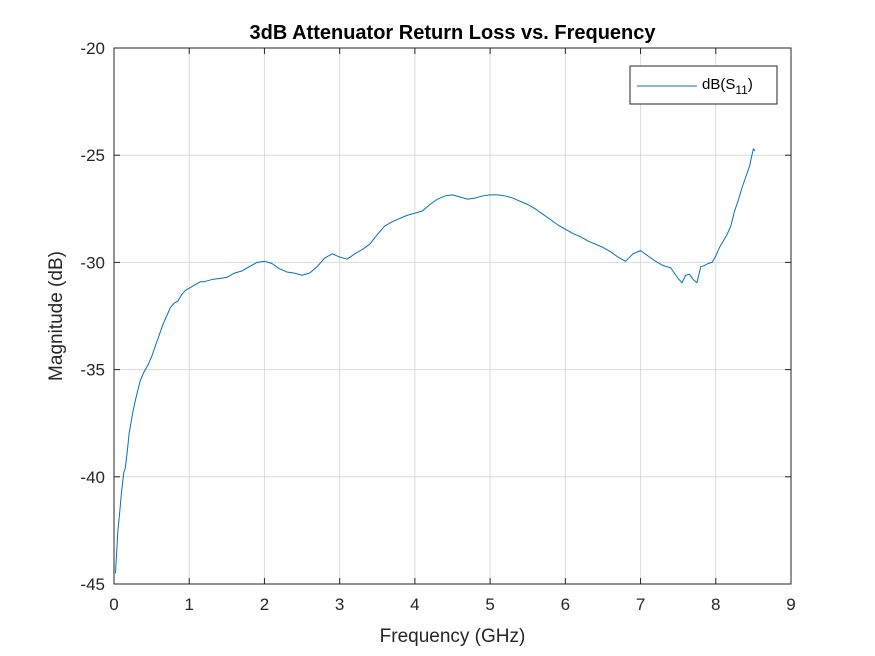  Describe the element at coordinates (188, 604) in the screenshot. I see `x-tick-label: 1` at that location.